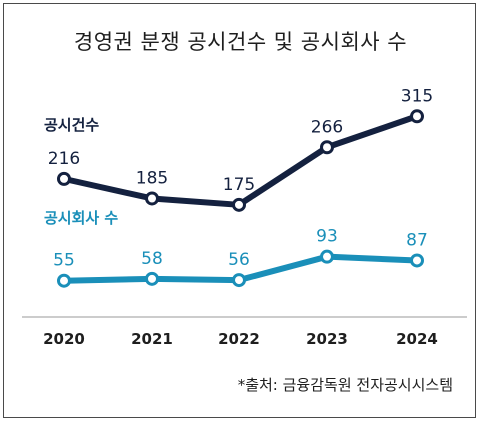 The width and height of the screenshot is (481, 423). What do you see at coordinates (417, 240) in the screenshot?
I see `data-label: 87` at bounding box center [417, 240].